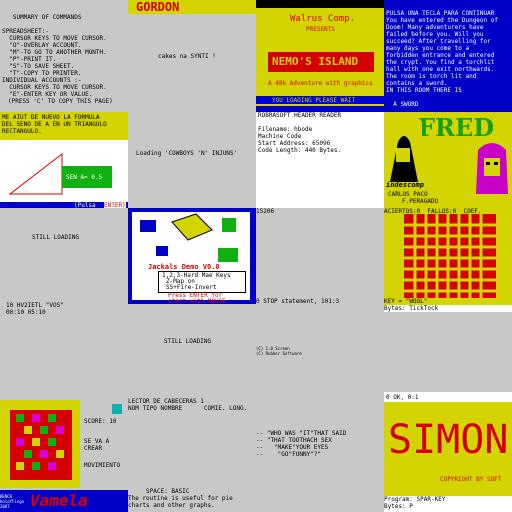 Image resolution: width=512 pixels, height=512 pixels. I want to click on dungeon-text-line: IN THIS ROOM THERE IS, so click(424, 90).